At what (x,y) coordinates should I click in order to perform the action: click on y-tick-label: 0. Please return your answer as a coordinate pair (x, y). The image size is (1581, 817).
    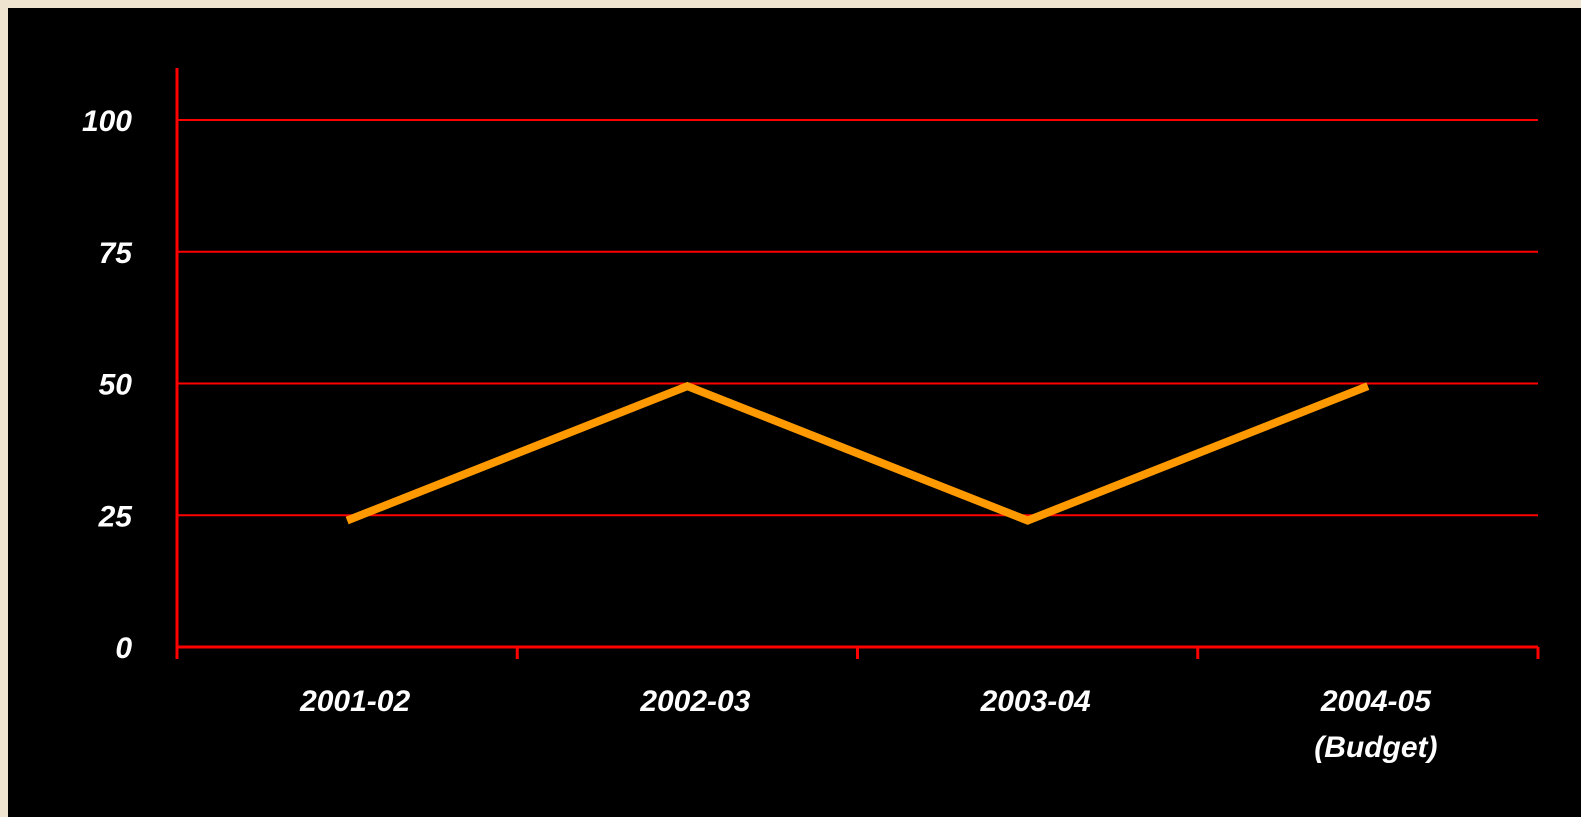
    Looking at the image, I should click on (123, 648).